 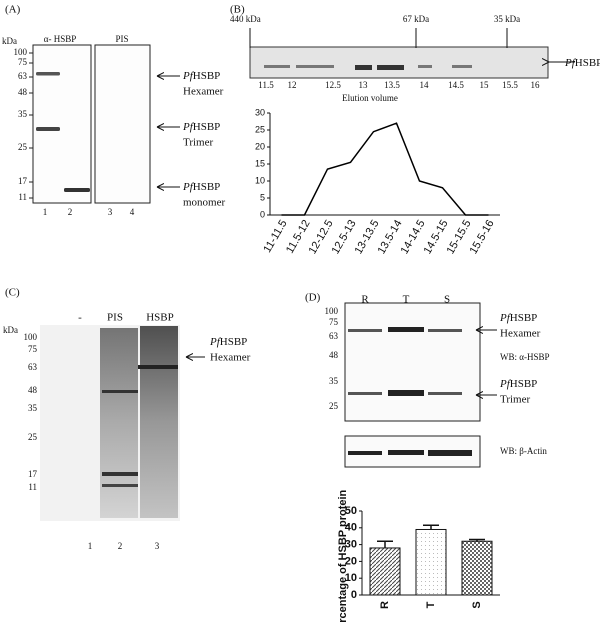 I want to click on y-tick-label: 50, so click(x=351, y=511).